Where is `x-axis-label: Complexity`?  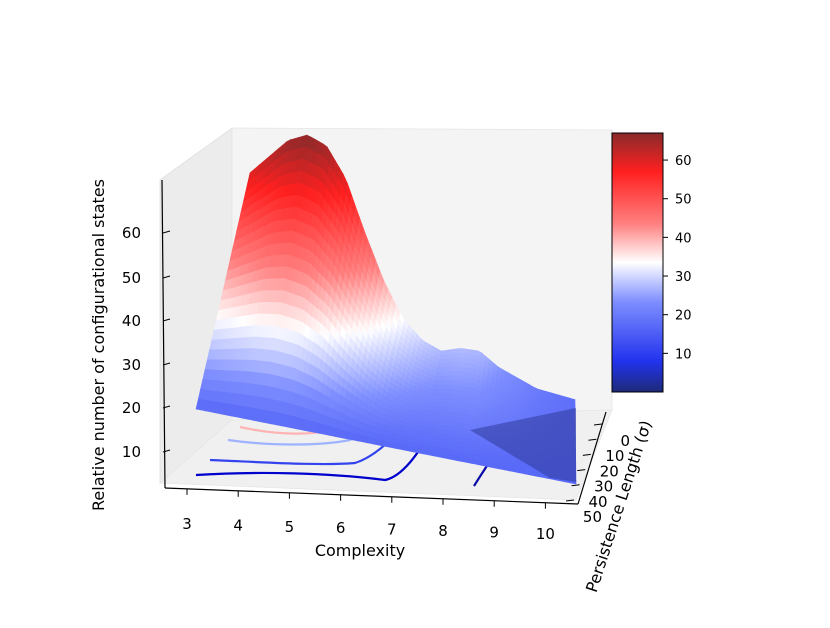 x-axis-label: Complexity is located at coordinates (360, 550).